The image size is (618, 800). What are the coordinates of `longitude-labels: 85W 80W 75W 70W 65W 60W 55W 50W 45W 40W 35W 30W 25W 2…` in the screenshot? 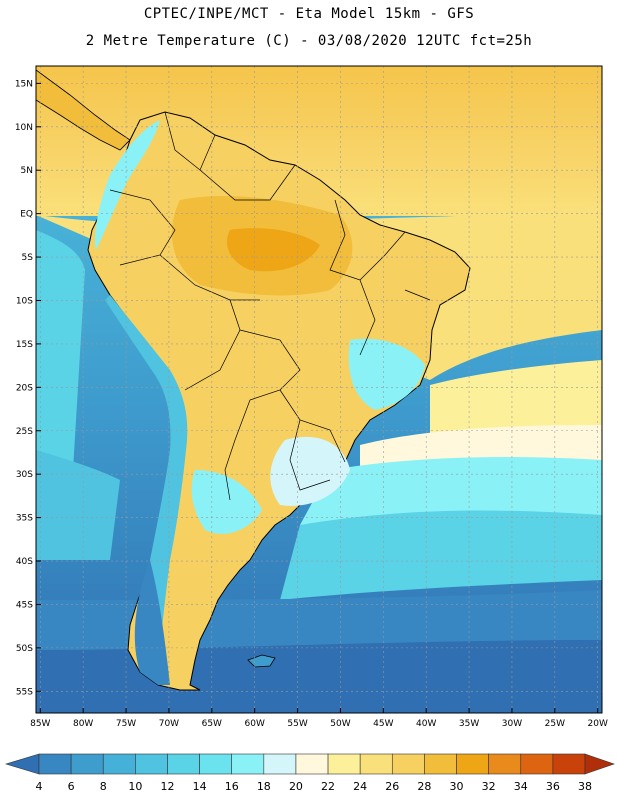 It's located at (319, 724).